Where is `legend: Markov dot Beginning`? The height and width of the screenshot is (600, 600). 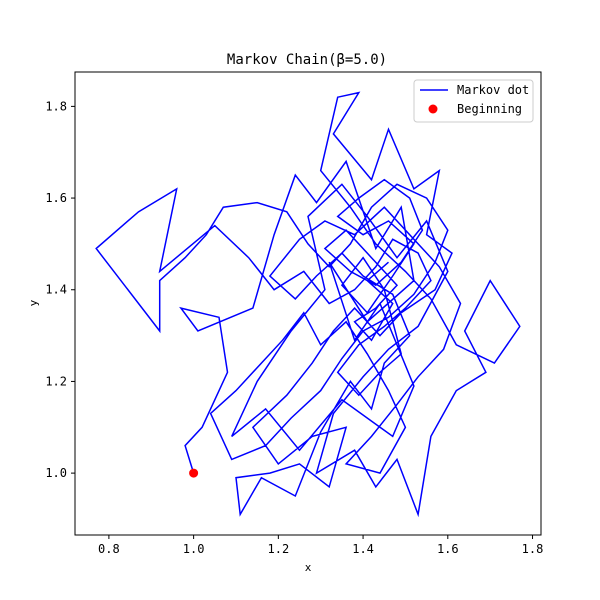
legend: Markov dot Beginning is located at coordinates (473, 101).